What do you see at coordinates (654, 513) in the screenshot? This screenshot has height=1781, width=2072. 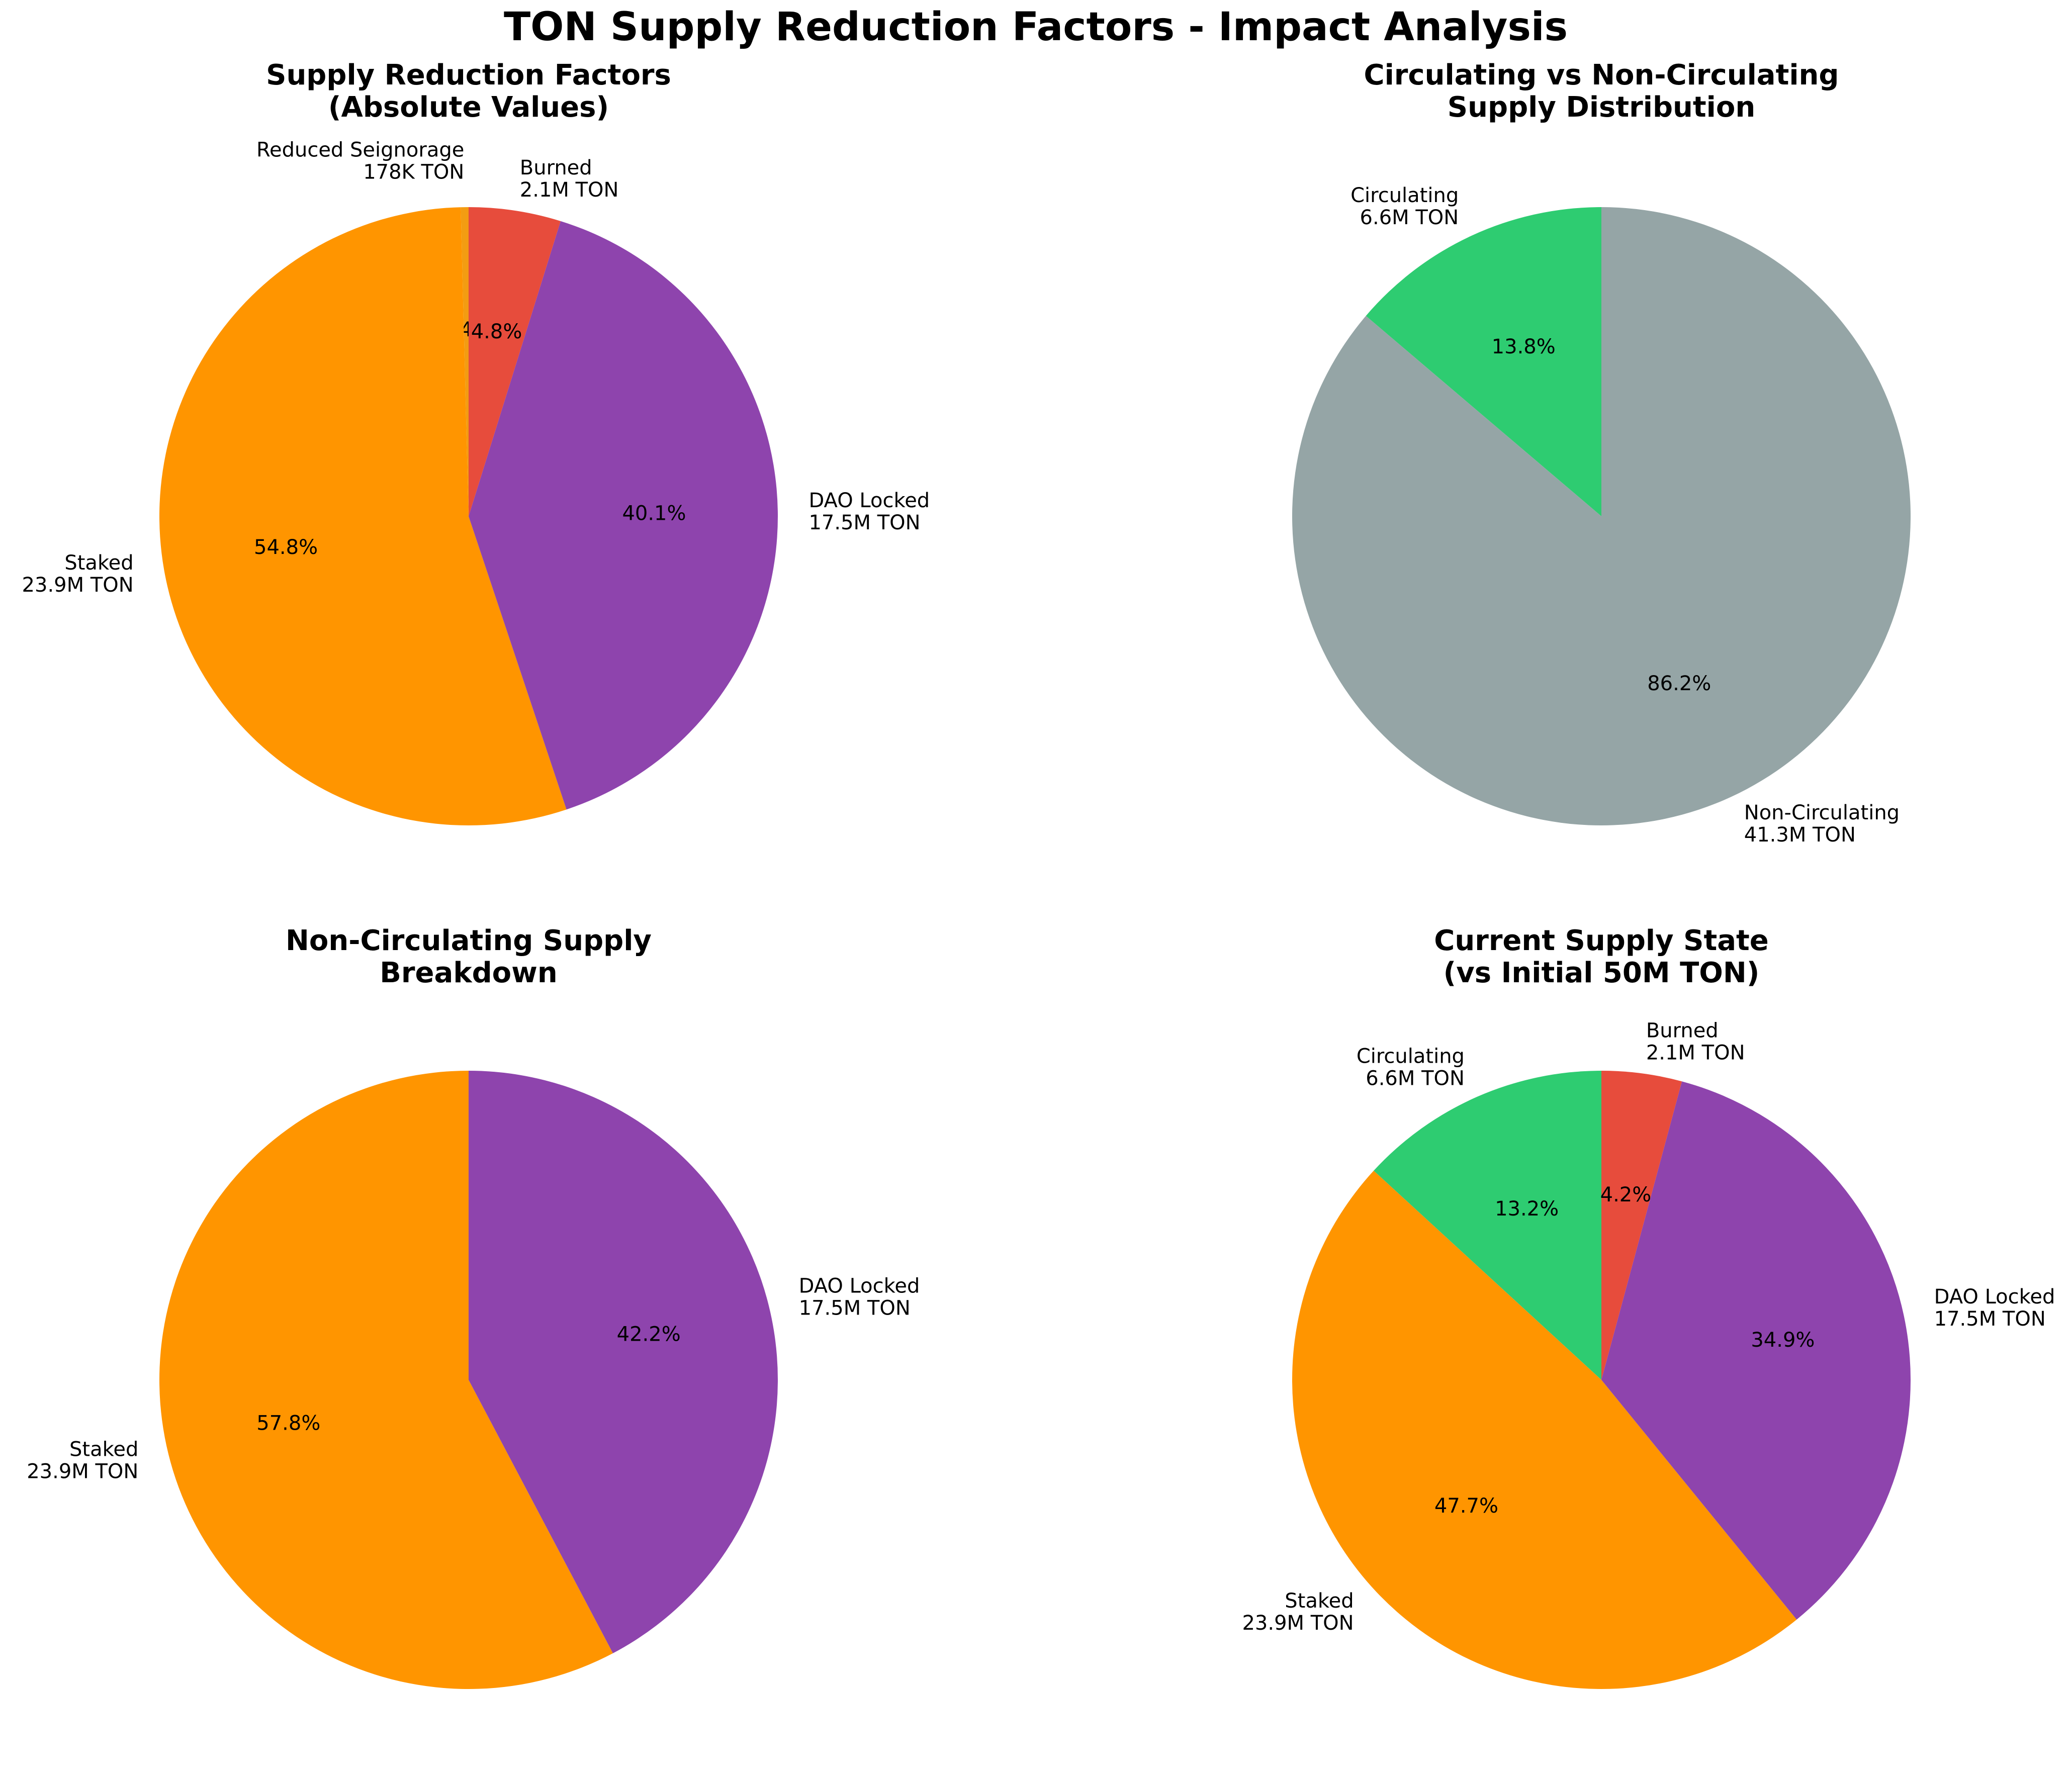 I see `slice-percent-label: 40.1%` at bounding box center [654, 513].